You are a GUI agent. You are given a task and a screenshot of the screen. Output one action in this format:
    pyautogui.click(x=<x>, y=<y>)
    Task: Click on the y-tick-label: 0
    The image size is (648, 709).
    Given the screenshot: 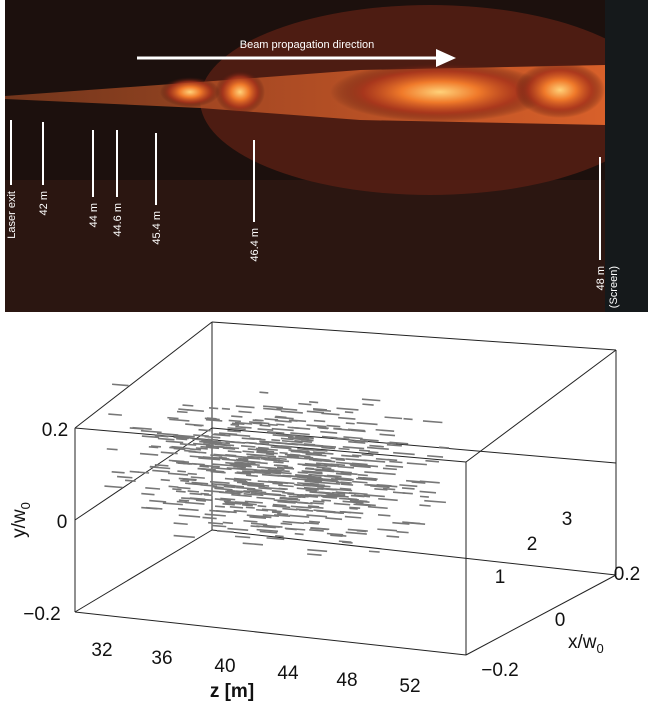 What is the action you would take?
    pyautogui.click(x=62, y=522)
    